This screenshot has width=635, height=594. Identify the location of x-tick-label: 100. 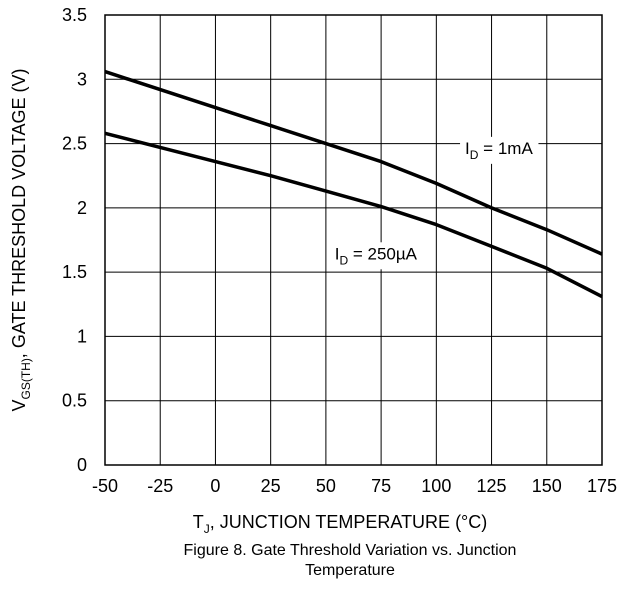
(436, 486).